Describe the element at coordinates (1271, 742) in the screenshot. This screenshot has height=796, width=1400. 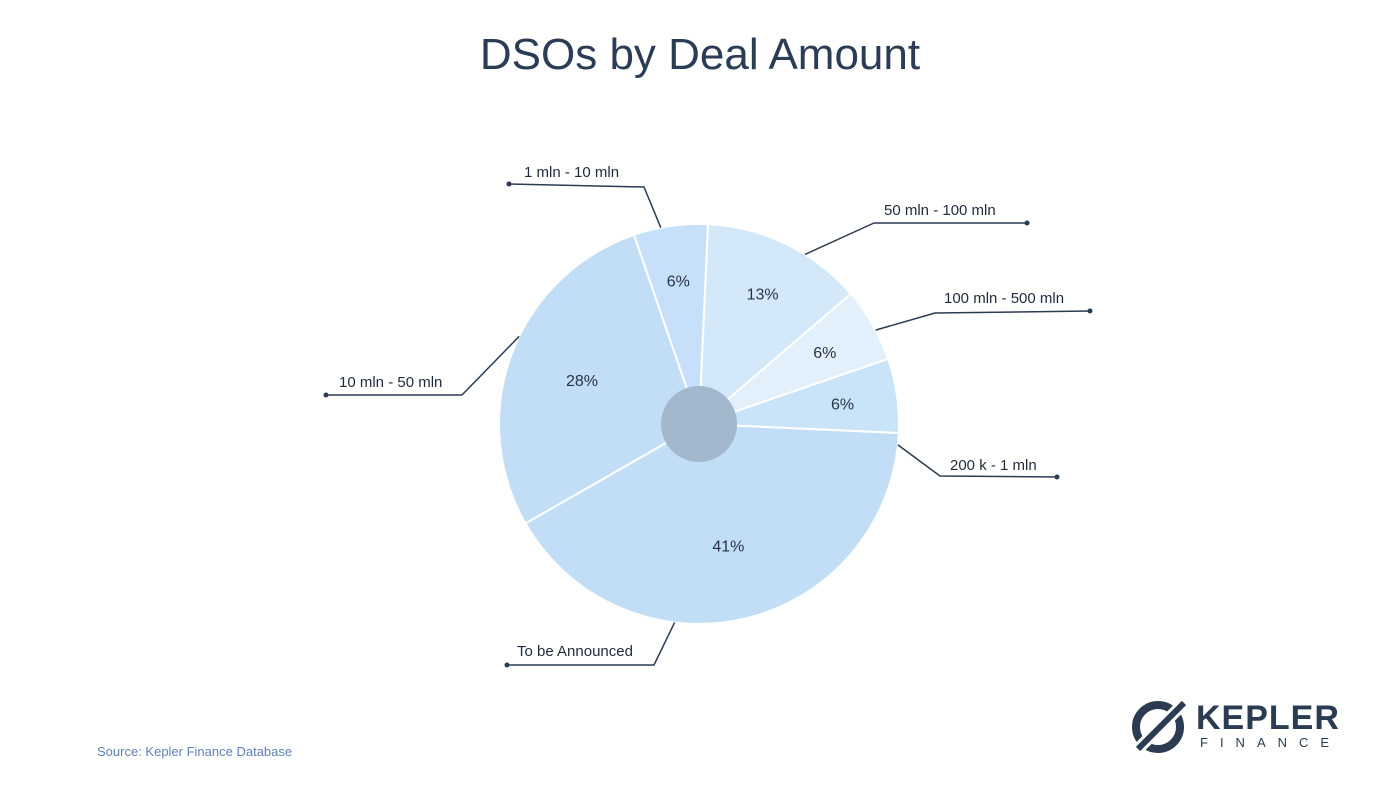
I see `logo-sub: FINANCE` at that location.